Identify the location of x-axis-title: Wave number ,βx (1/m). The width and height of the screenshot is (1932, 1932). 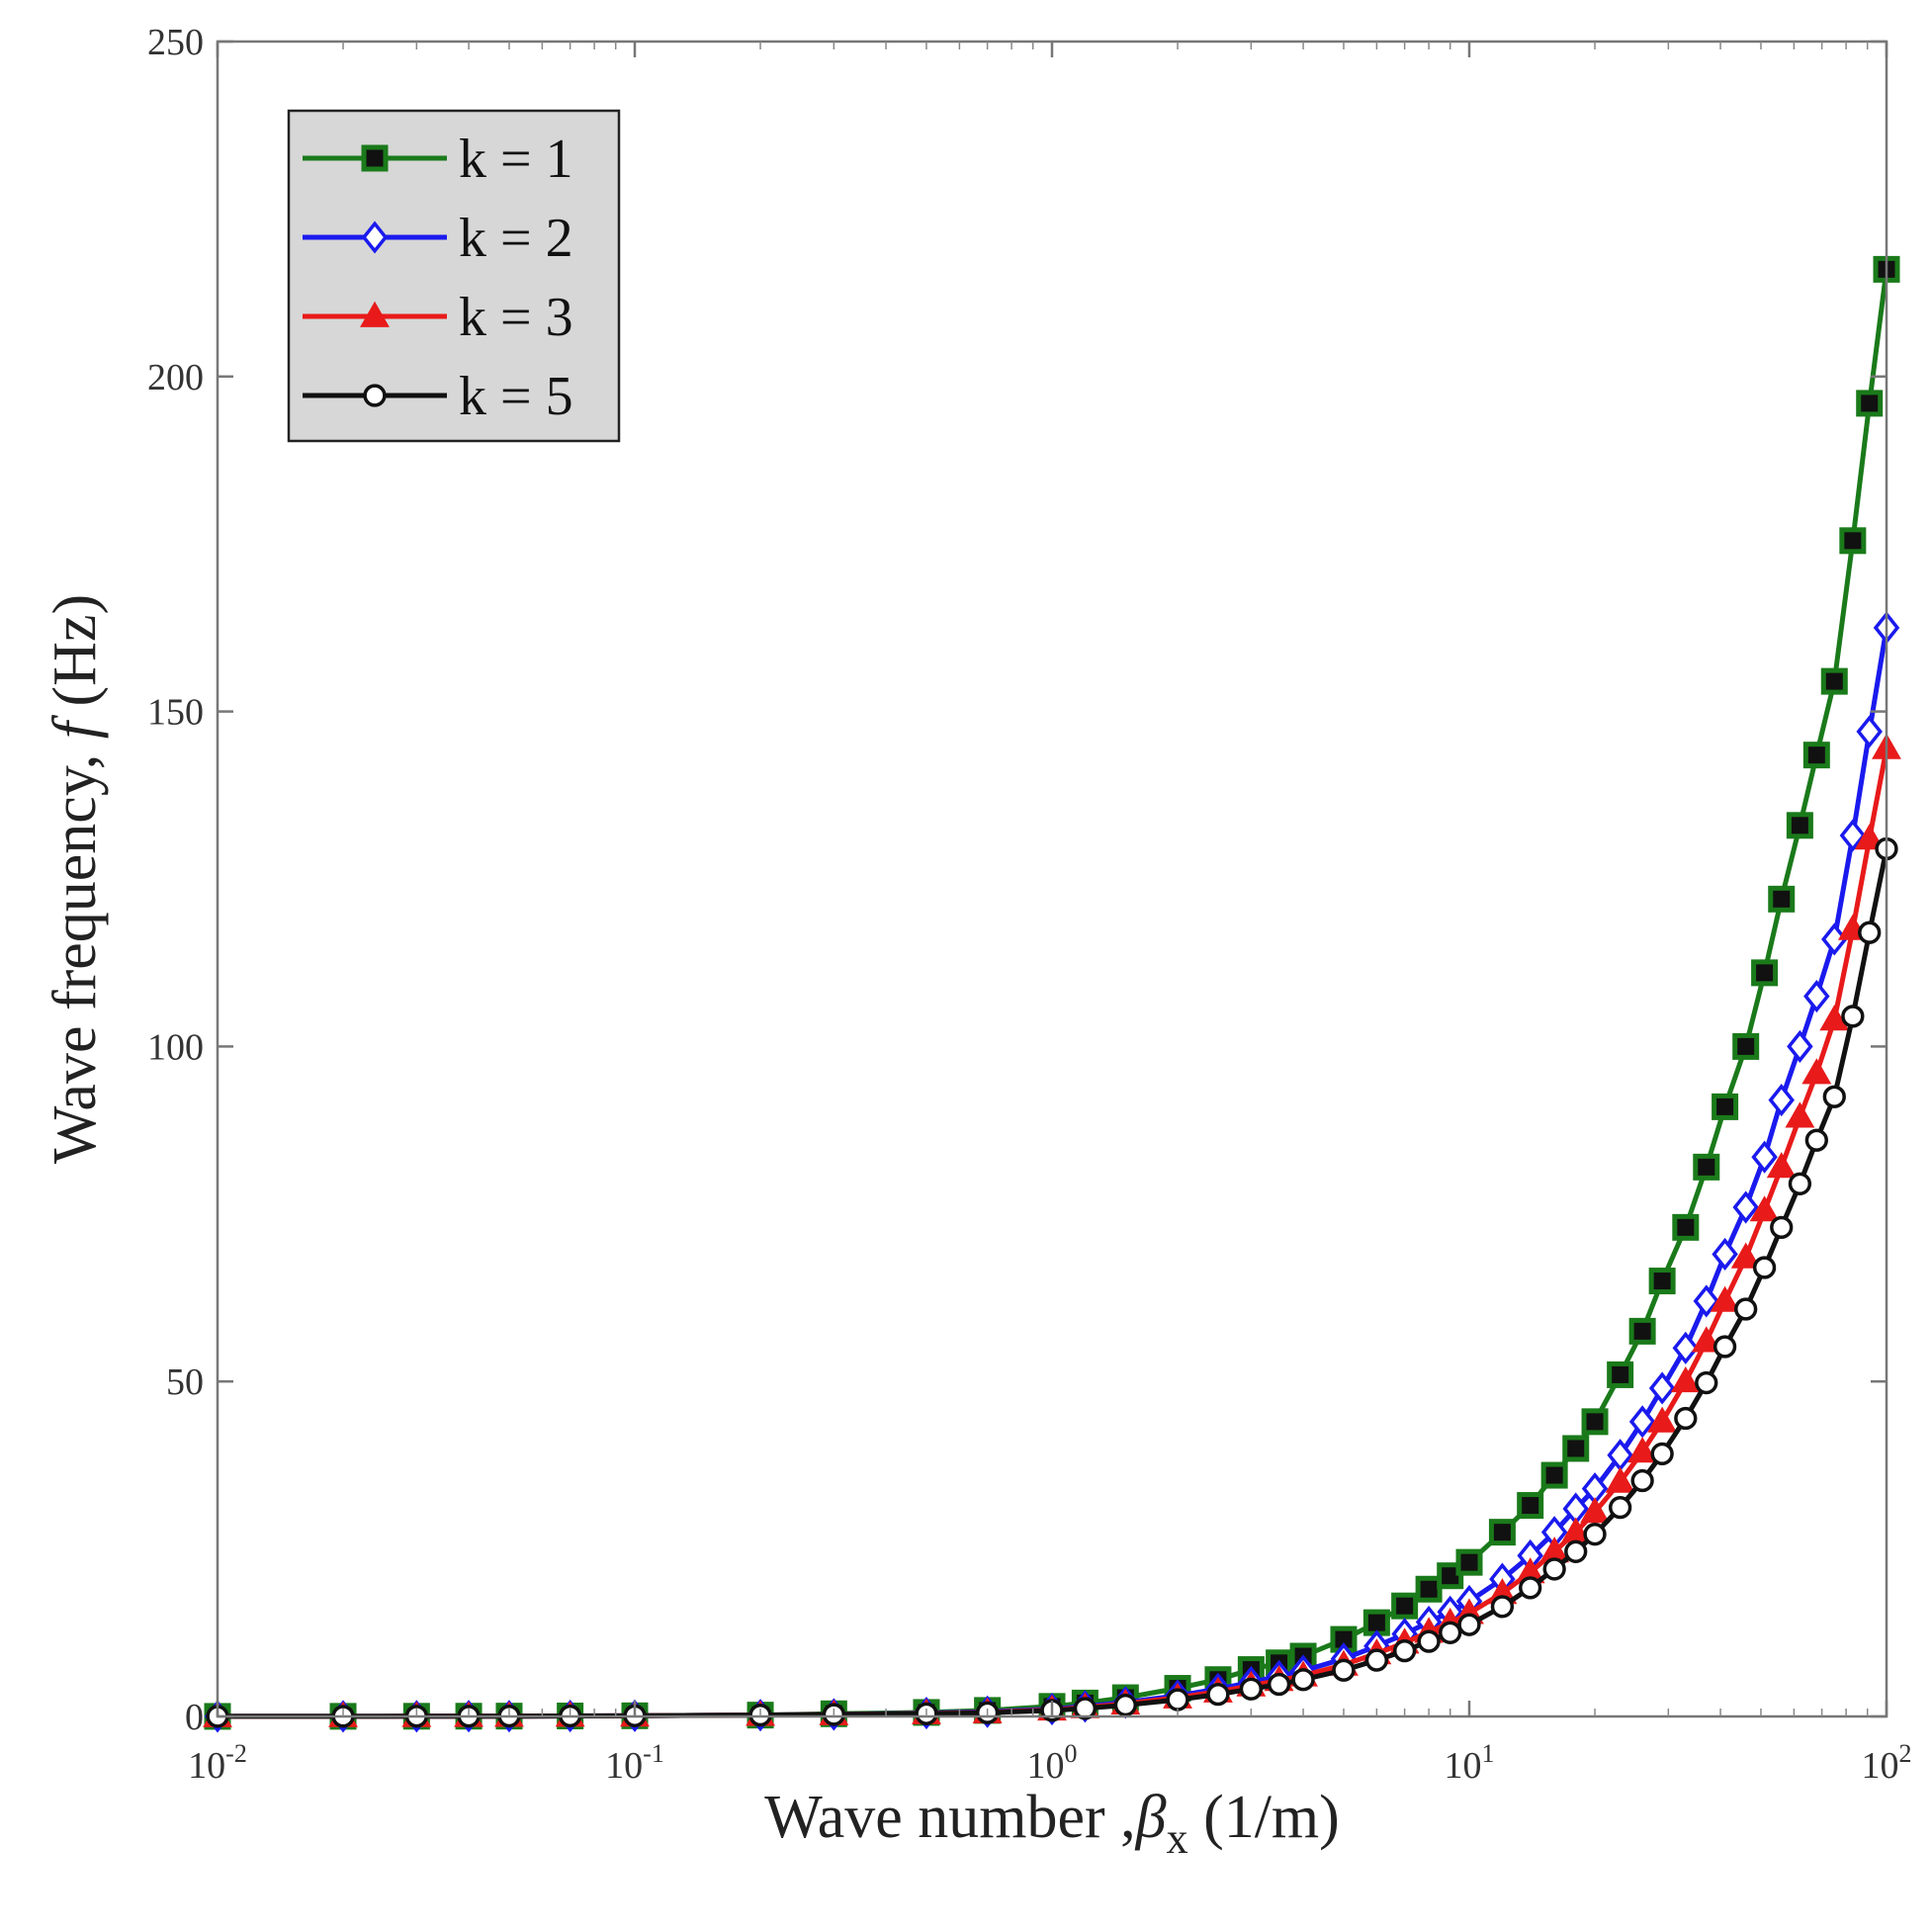
(1052, 1823).